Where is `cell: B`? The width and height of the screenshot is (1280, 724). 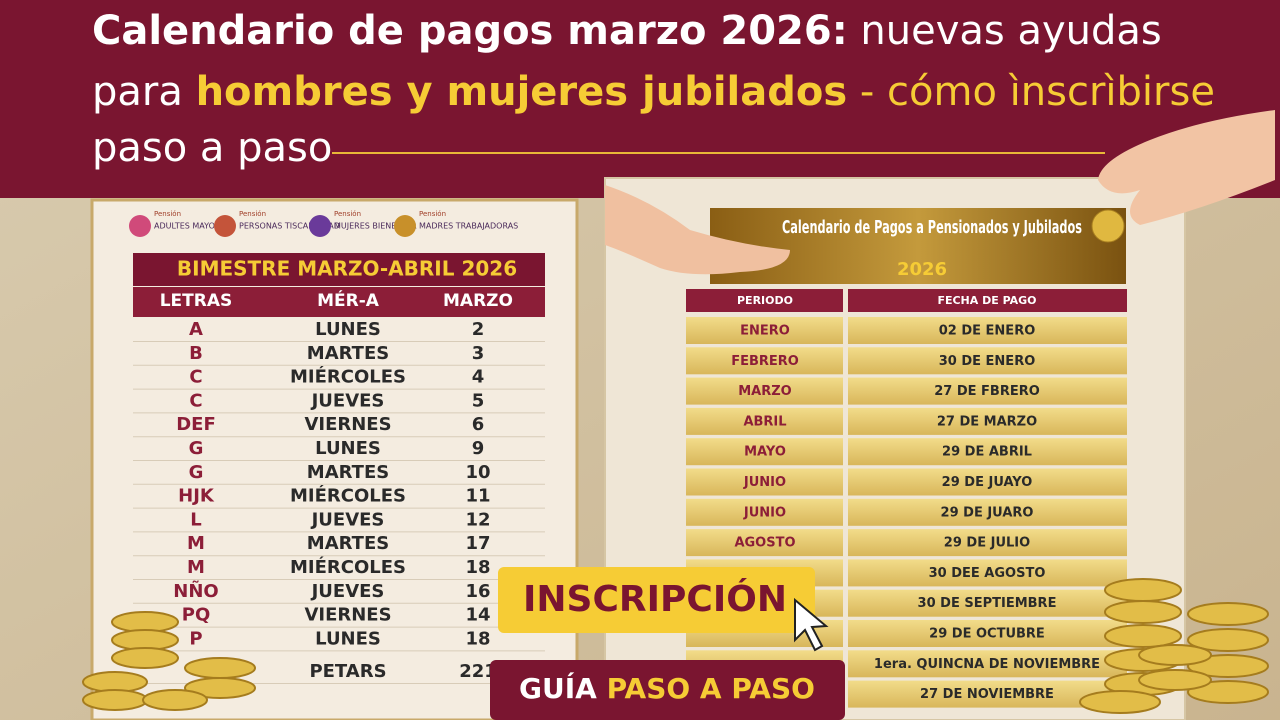 cell: B is located at coordinates (196, 353).